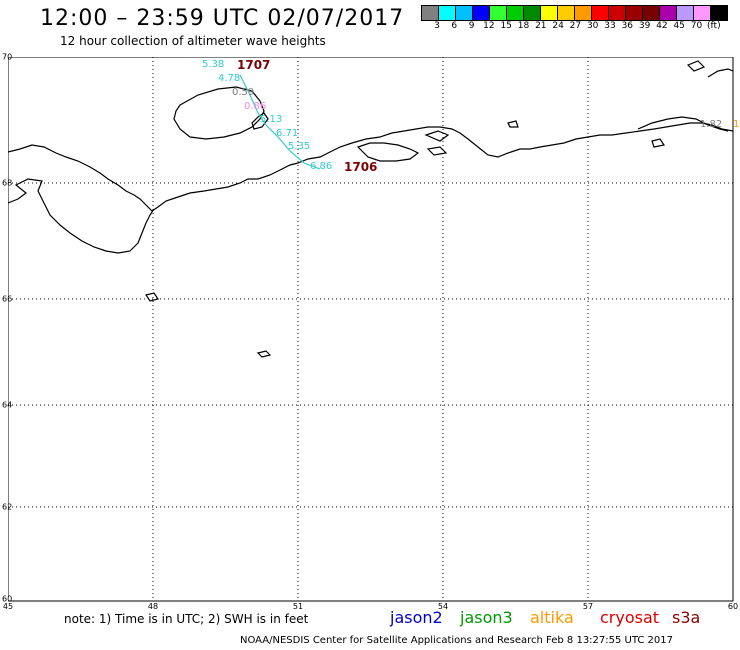  I want to click on sat-label-s3a: s3a, so click(686, 617).